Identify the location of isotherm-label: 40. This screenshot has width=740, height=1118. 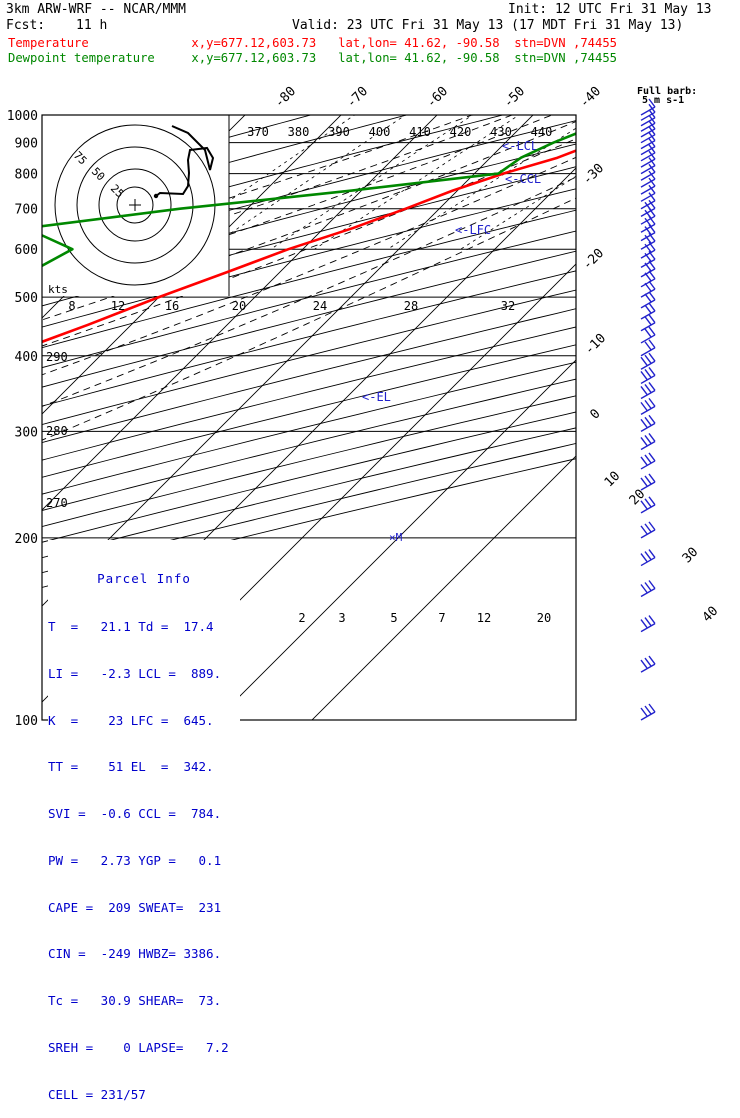
(711, 615).